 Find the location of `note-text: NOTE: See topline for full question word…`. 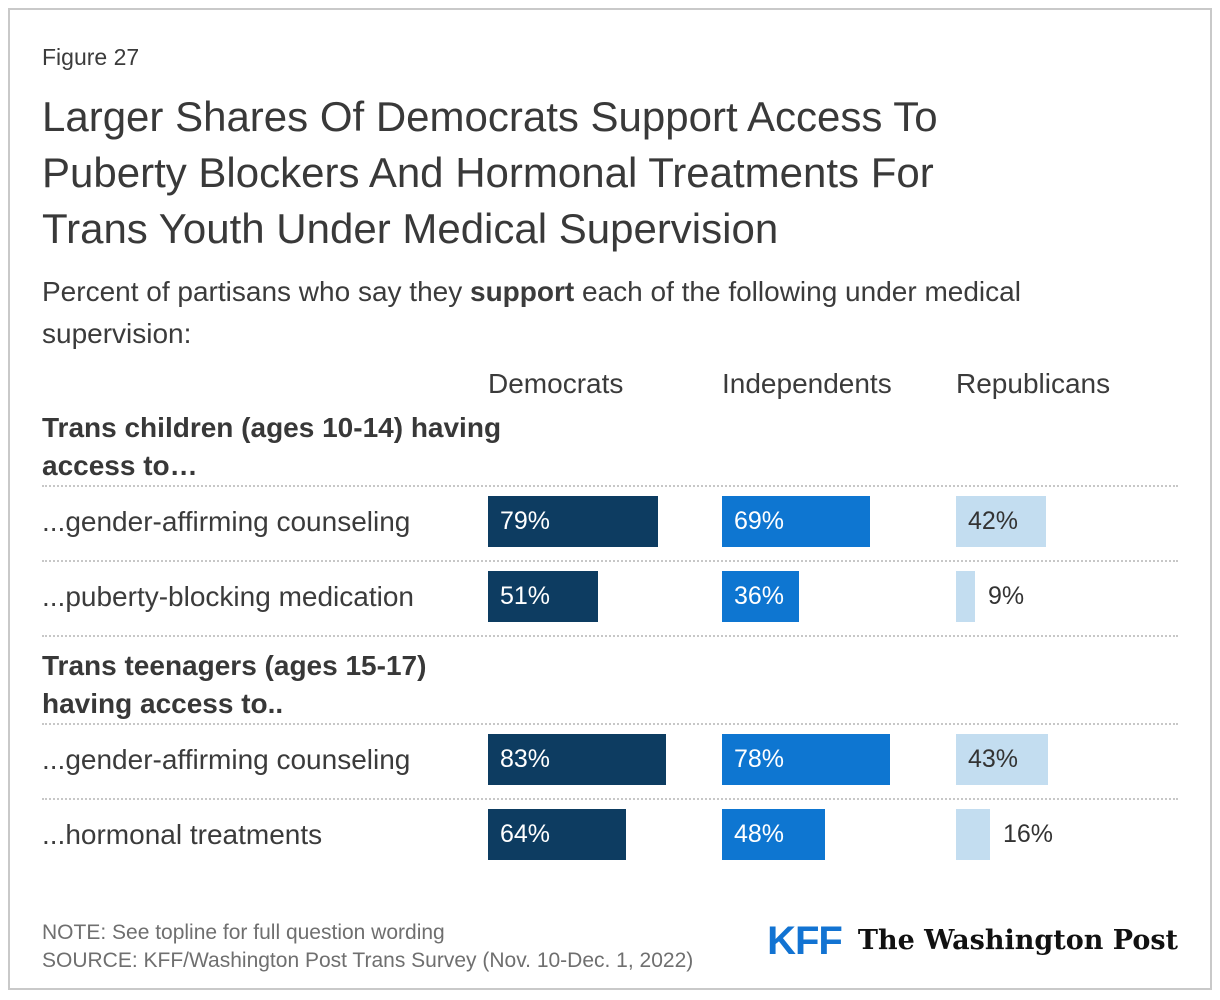

note-text: NOTE: See topline for full question word… is located at coordinates (243, 932).